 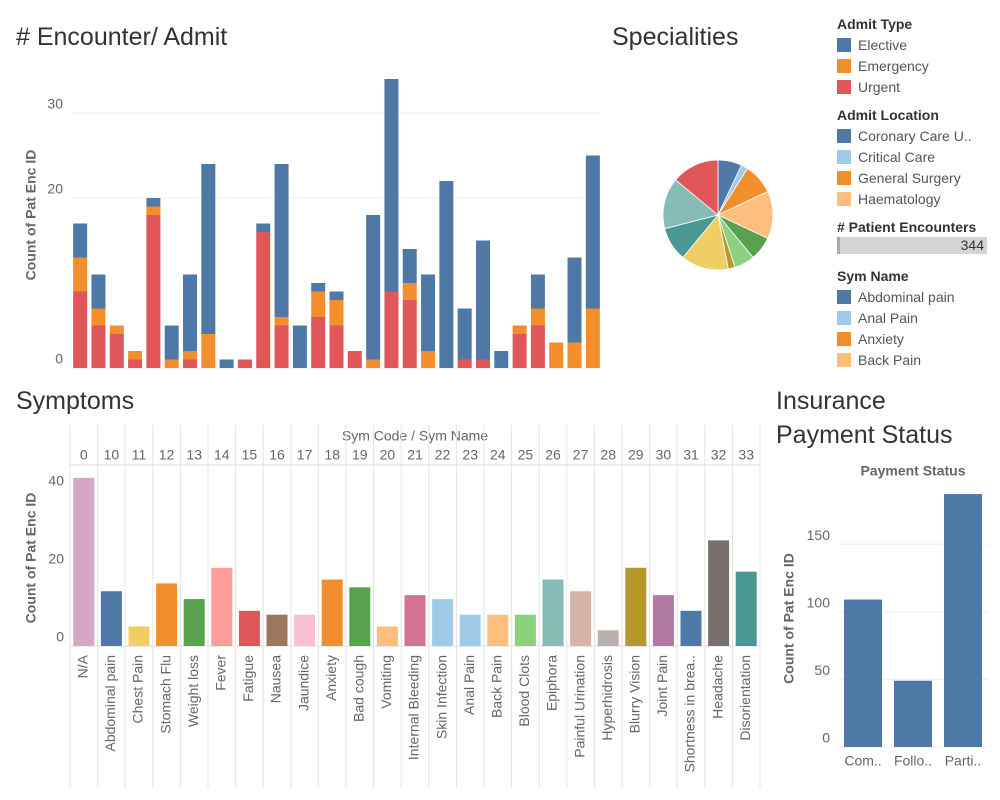 I want to click on column-code: 0, so click(x=84, y=455).